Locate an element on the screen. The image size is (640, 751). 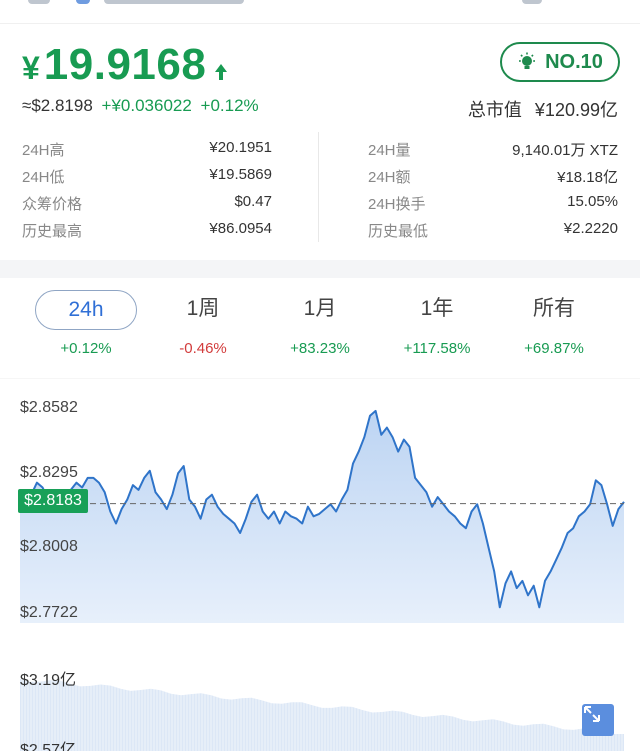
rank-badge: NO.10 is located at coordinates (560, 62).